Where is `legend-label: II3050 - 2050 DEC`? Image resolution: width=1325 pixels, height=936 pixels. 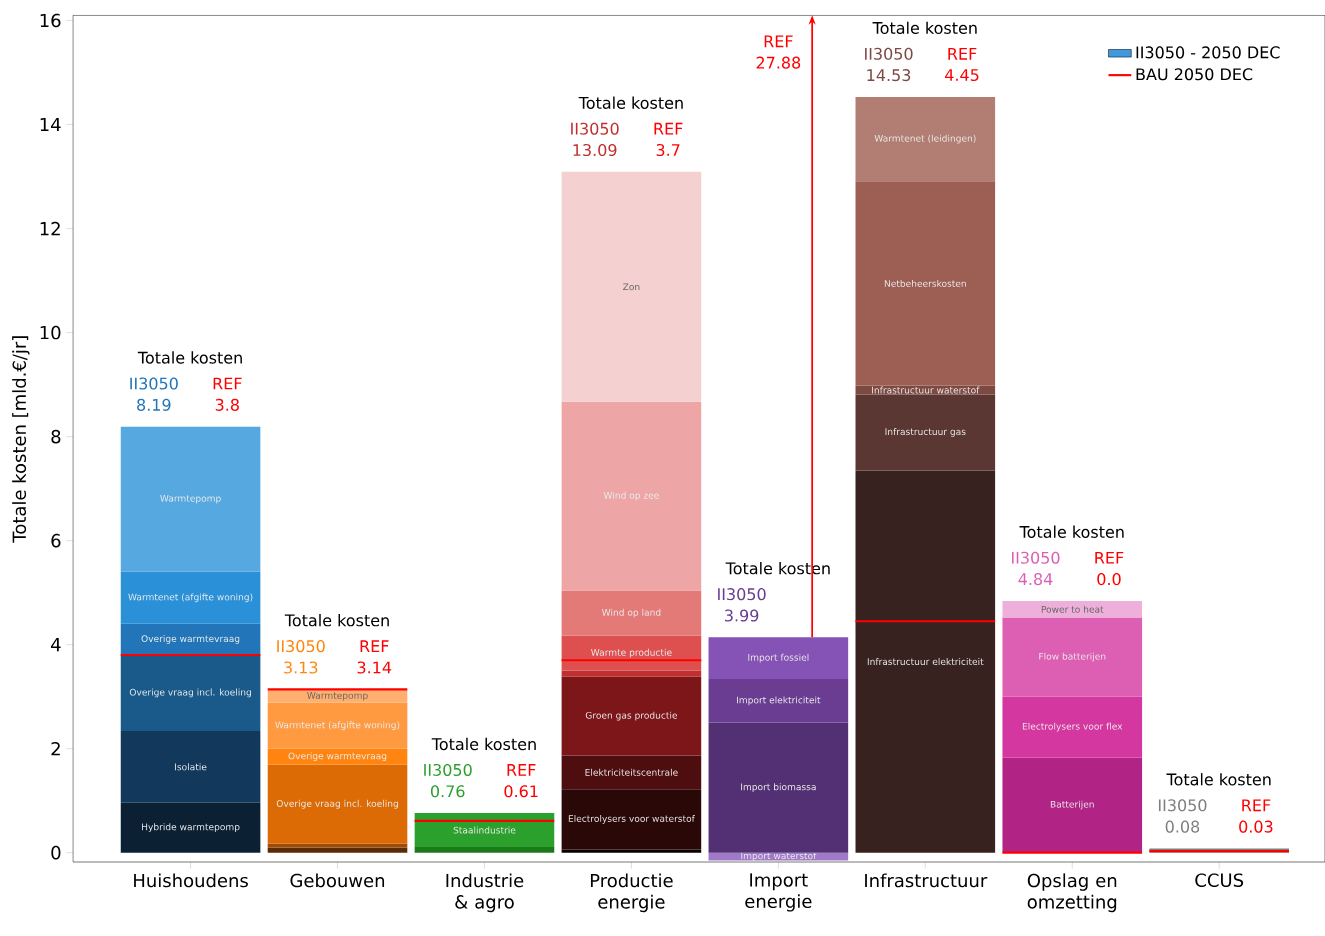 legend-label: II3050 - 2050 DEC is located at coordinates (1208, 52).